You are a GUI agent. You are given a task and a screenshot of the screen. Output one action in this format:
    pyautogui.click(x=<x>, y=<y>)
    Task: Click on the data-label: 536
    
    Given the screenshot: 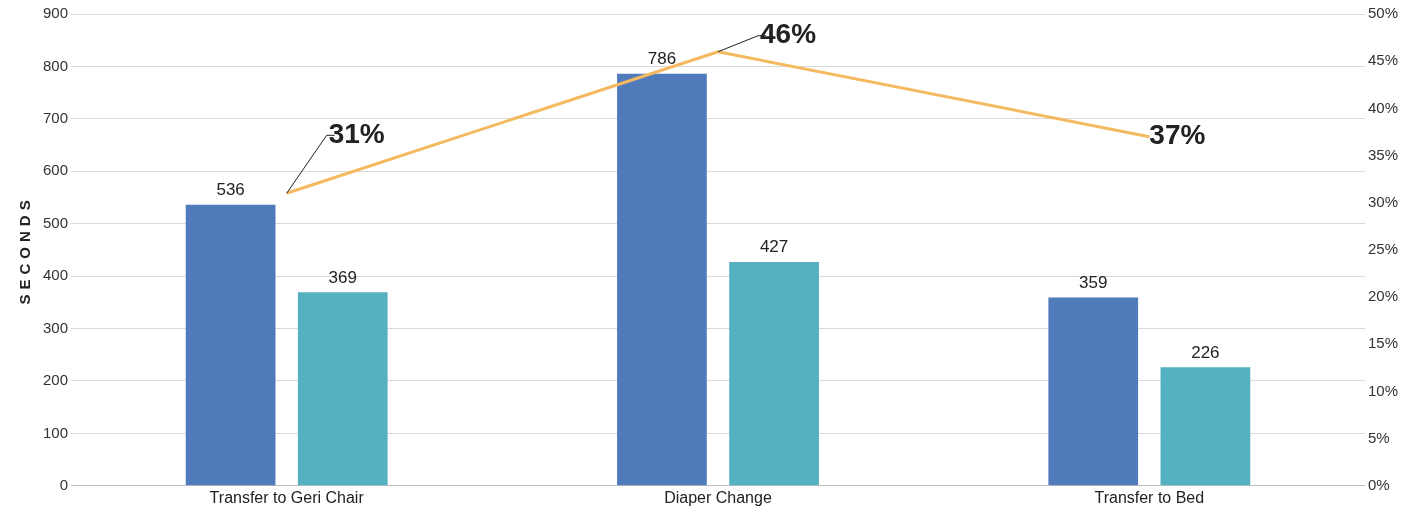 What is the action you would take?
    pyautogui.click(x=230, y=189)
    